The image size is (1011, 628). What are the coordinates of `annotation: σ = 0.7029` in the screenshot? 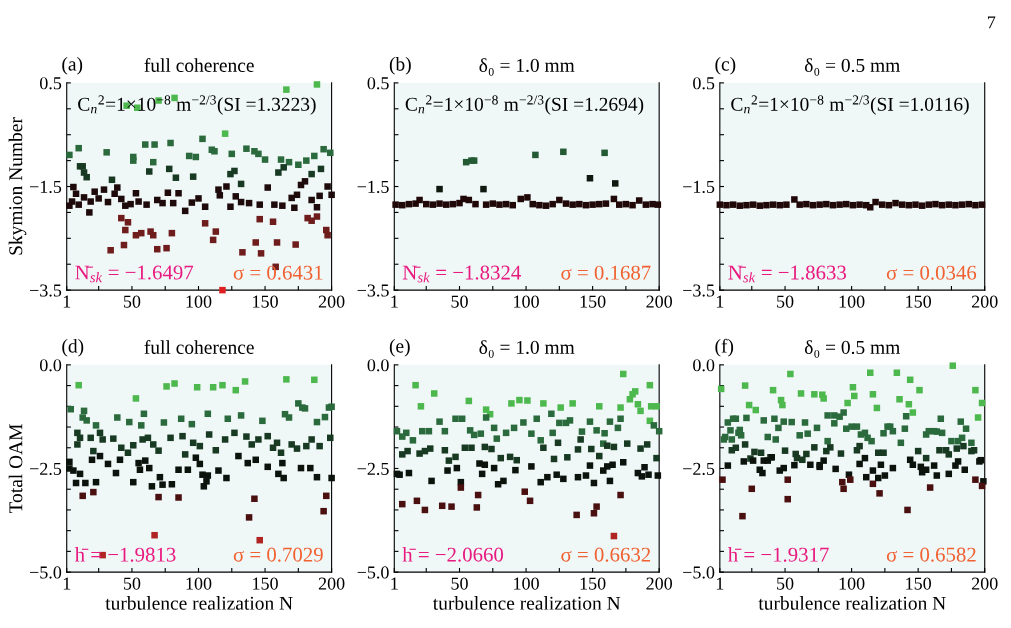 It's located at (278, 554).